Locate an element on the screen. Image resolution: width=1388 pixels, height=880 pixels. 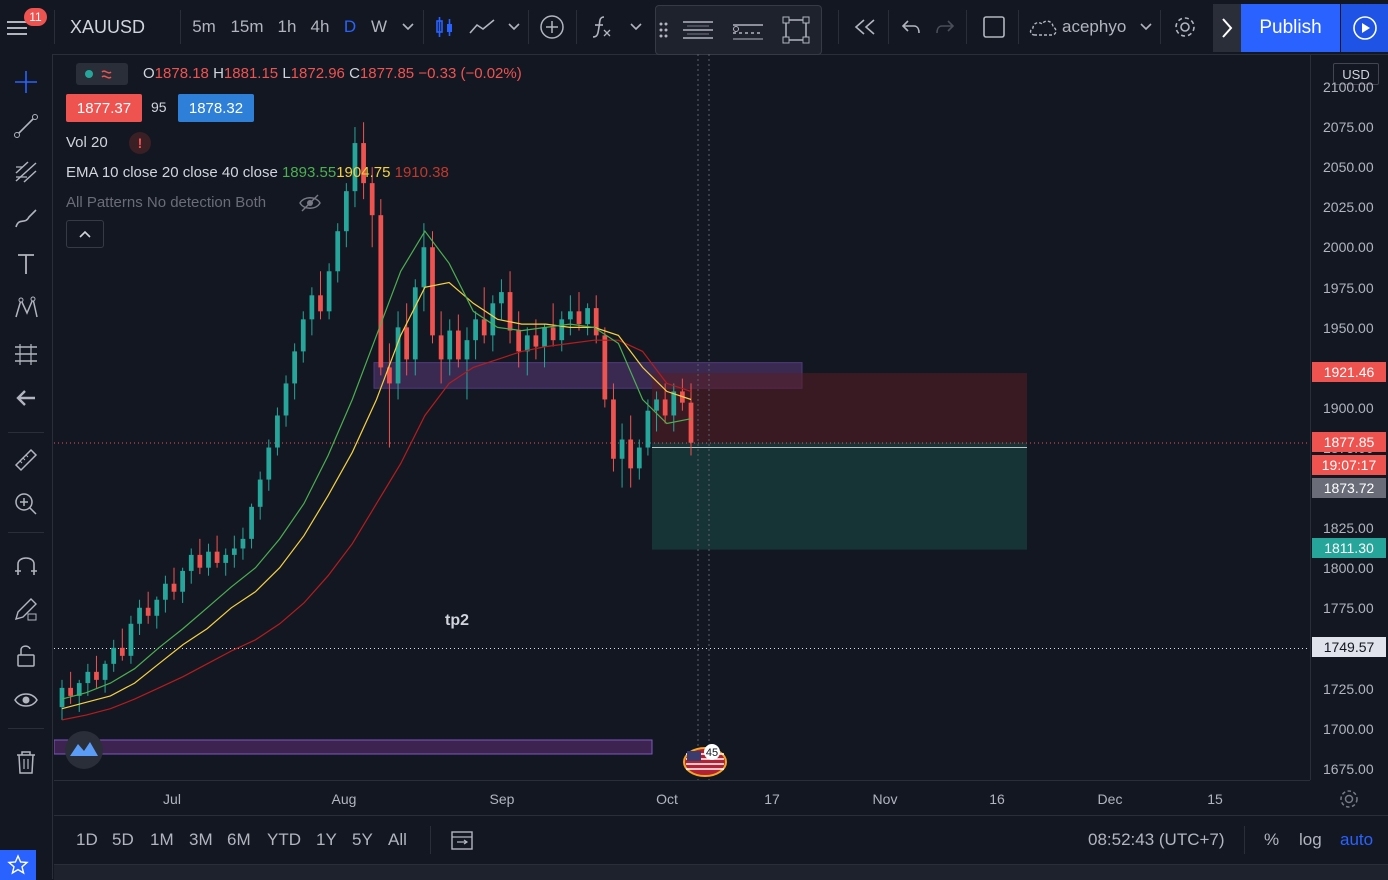
percent-toggle: % is located at coordinates (1272, 839).